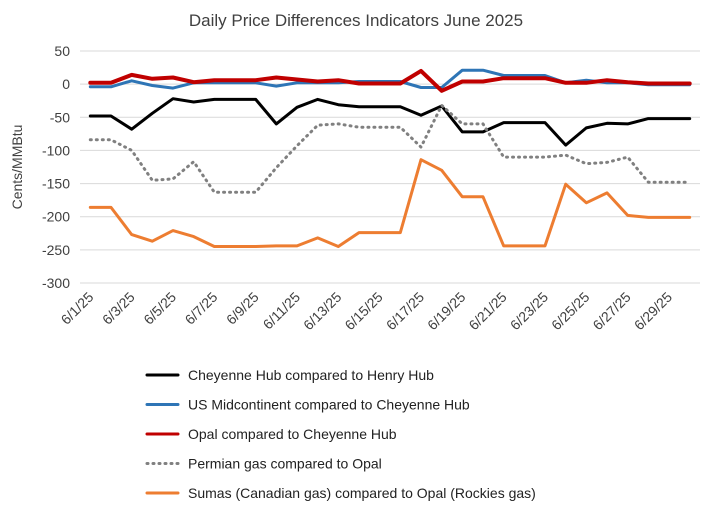  I want to click on x-tick-label: 6/25/25, so click(570, 311).